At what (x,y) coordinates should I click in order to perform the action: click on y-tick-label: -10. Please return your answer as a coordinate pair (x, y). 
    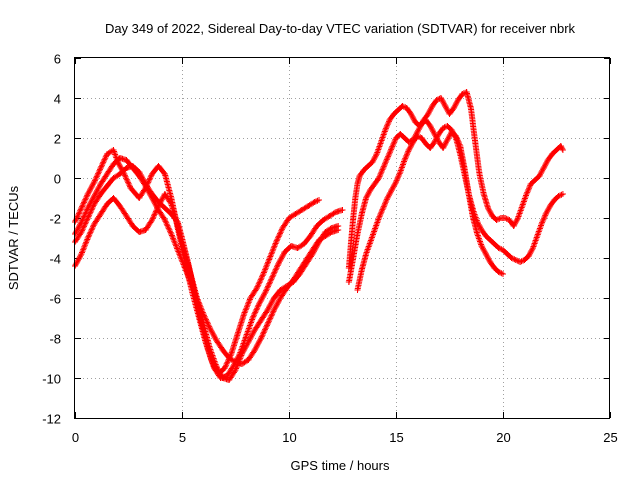
    Looking at the image, I should click on (51, 379).